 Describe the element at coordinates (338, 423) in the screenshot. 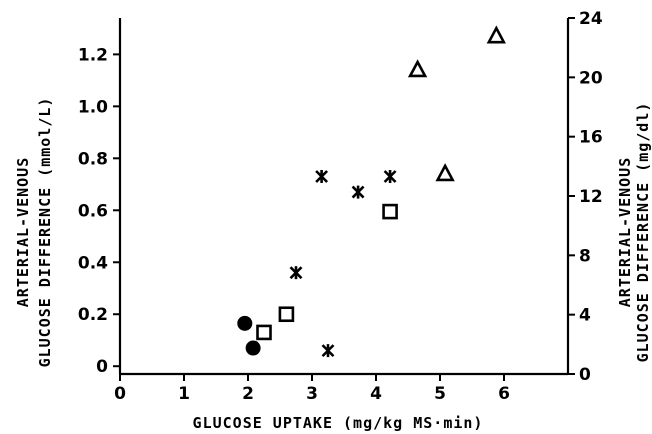

I see `x-axis-title: GLUCOSE UPTAKE (mg/kg MS·min)` at that location.